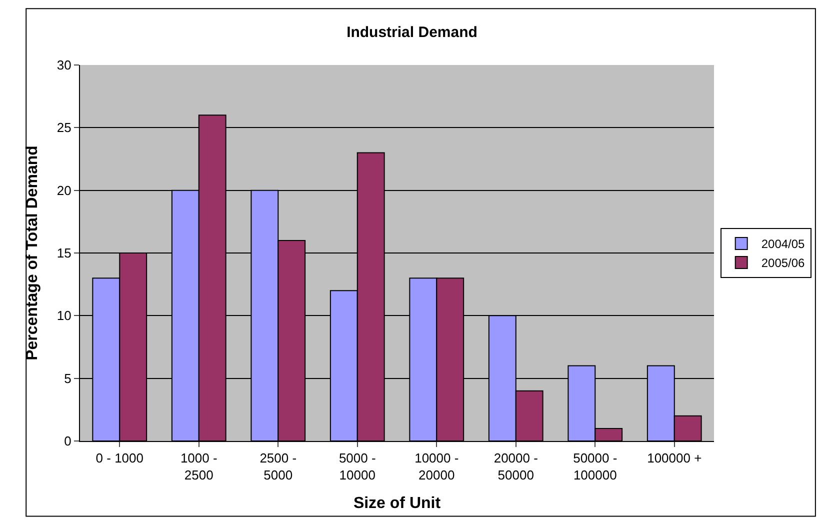 This screenshot has height=531, width=824. What do you see at coordinates (64, 190) in the screenshot?
I see `y-tick-label: 20` at bounding box center [64, 190].